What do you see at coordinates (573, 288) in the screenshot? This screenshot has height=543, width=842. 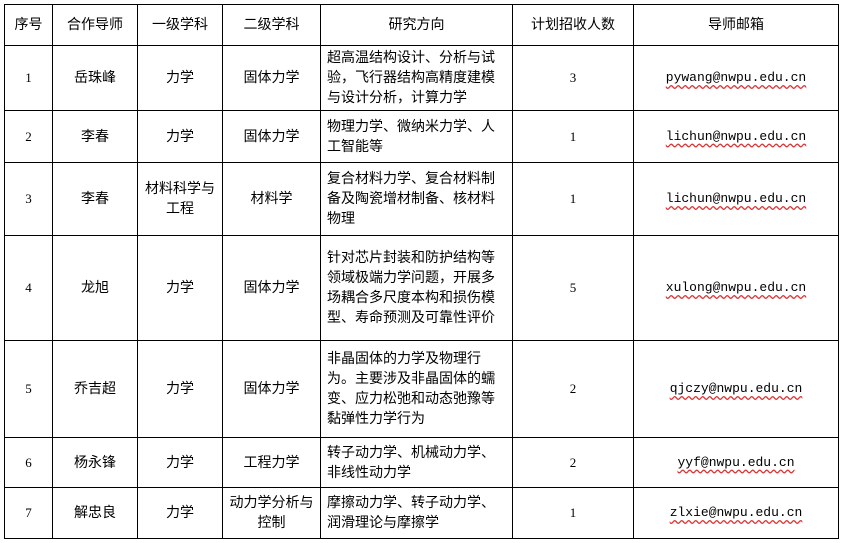 I see `enrollment-count-cell: 5` at bounding box center [573, 288].